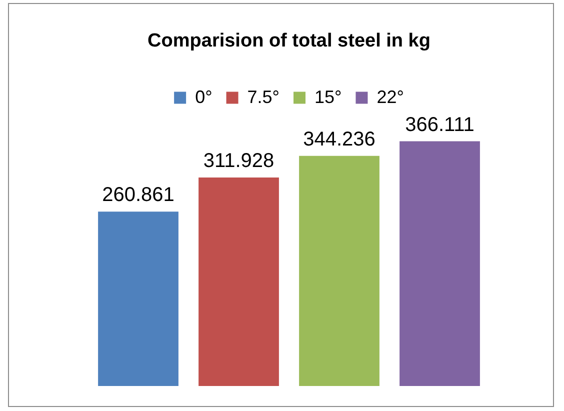  I want to click on legend-label: 7.5°, so click(263, 96).